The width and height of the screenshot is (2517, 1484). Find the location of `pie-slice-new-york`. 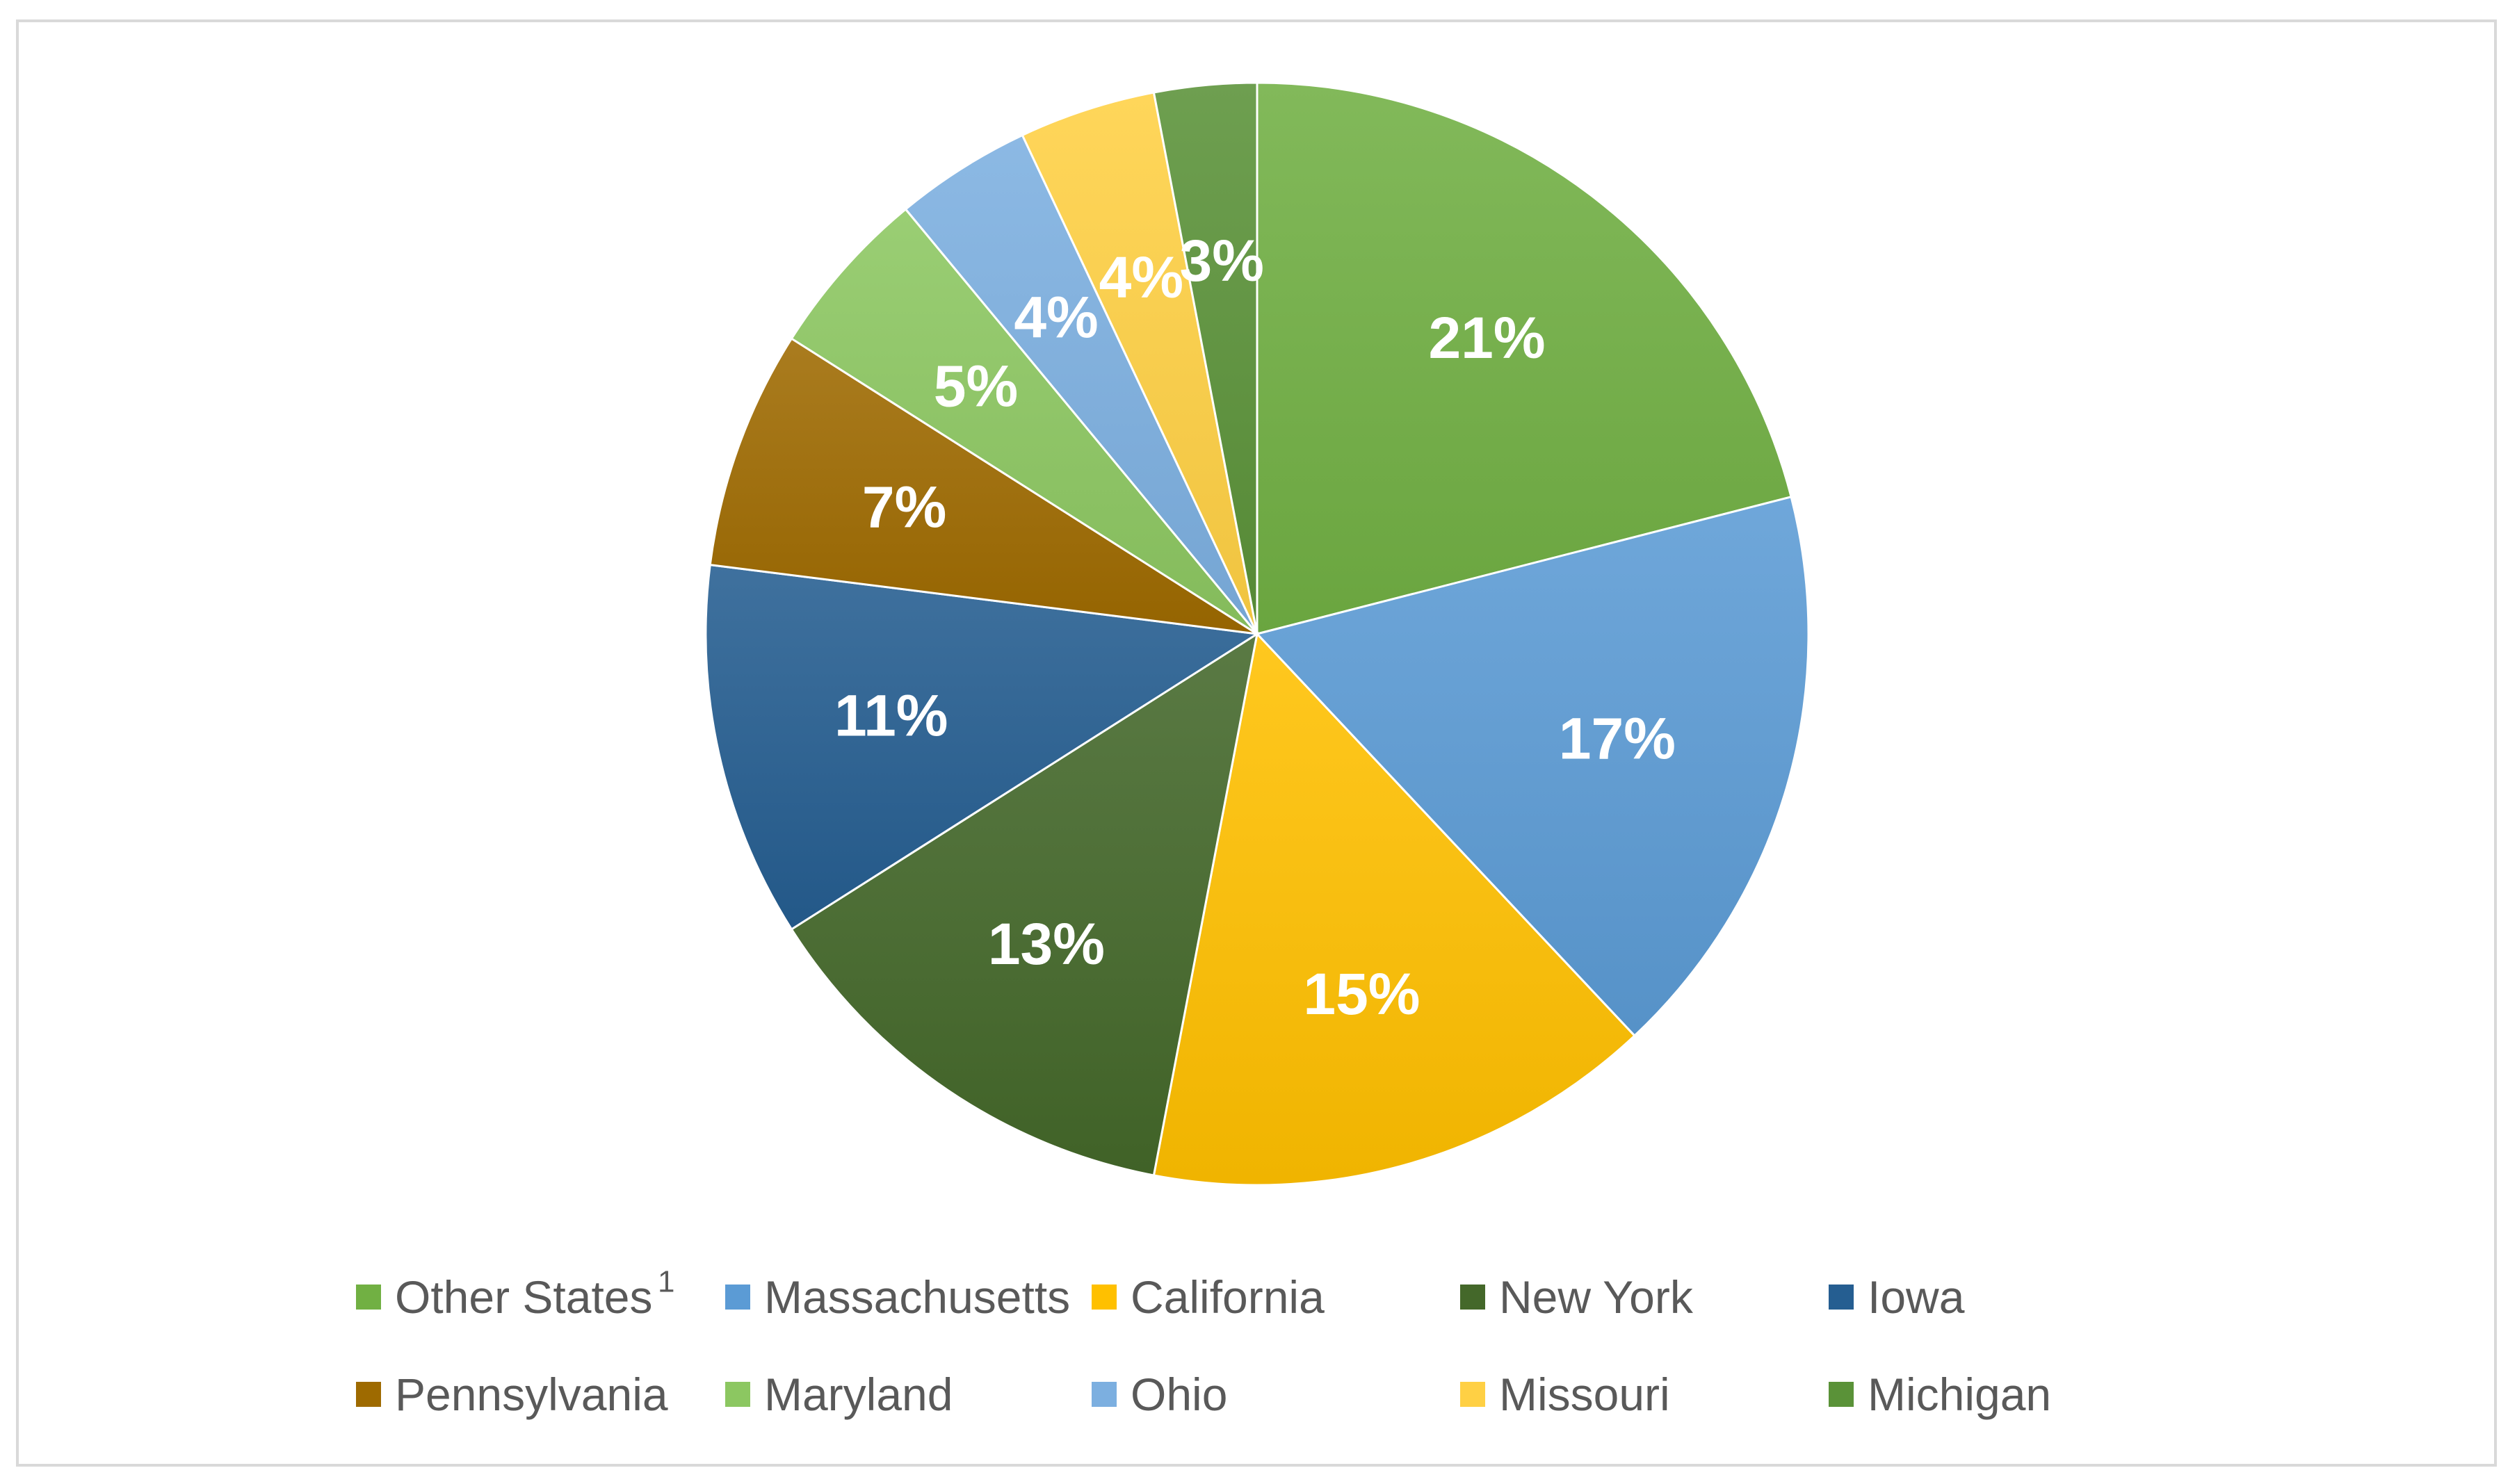

pie-slice-new-york is located at coordinates (1025, 904).